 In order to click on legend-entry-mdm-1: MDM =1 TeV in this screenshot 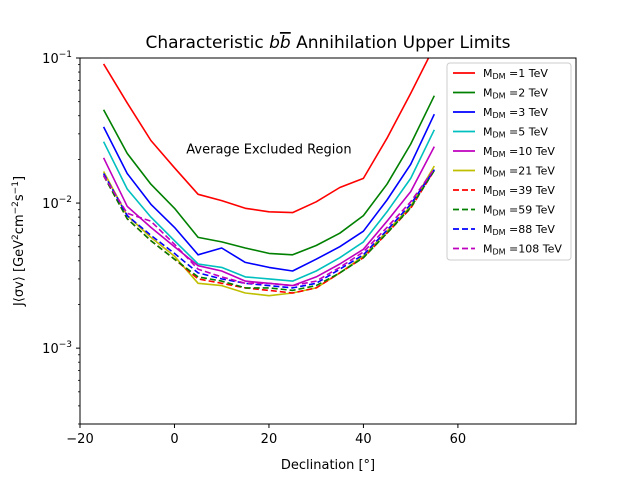, I will do `click(515, 74)`.